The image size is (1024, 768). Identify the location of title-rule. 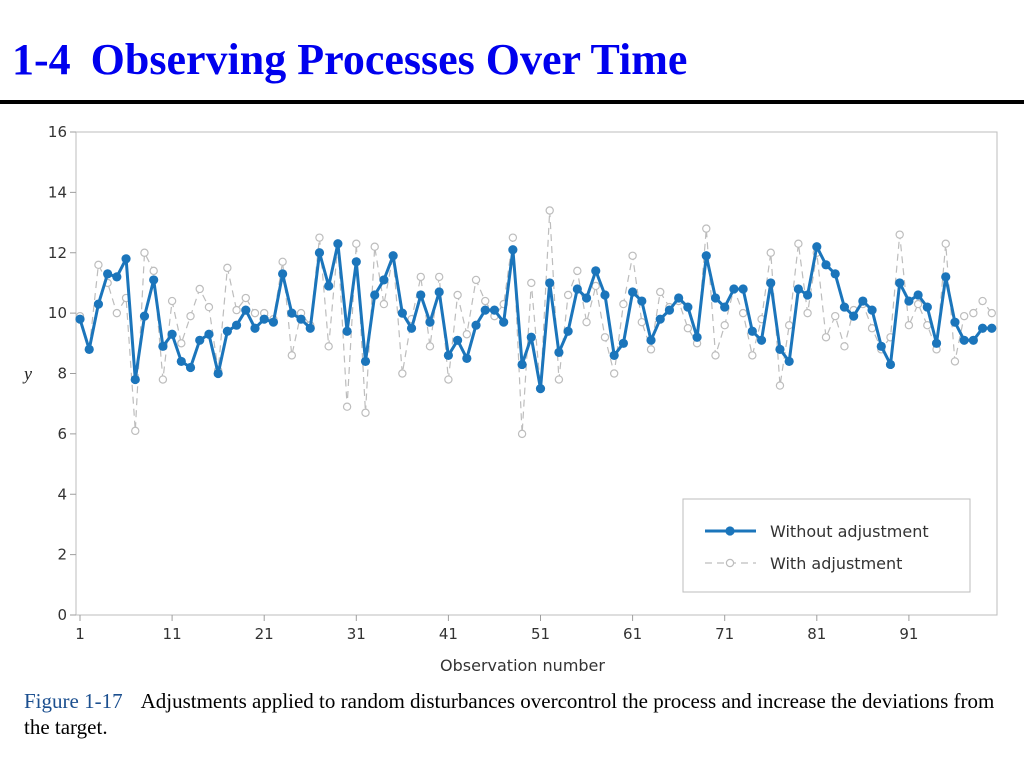
(512, 102).